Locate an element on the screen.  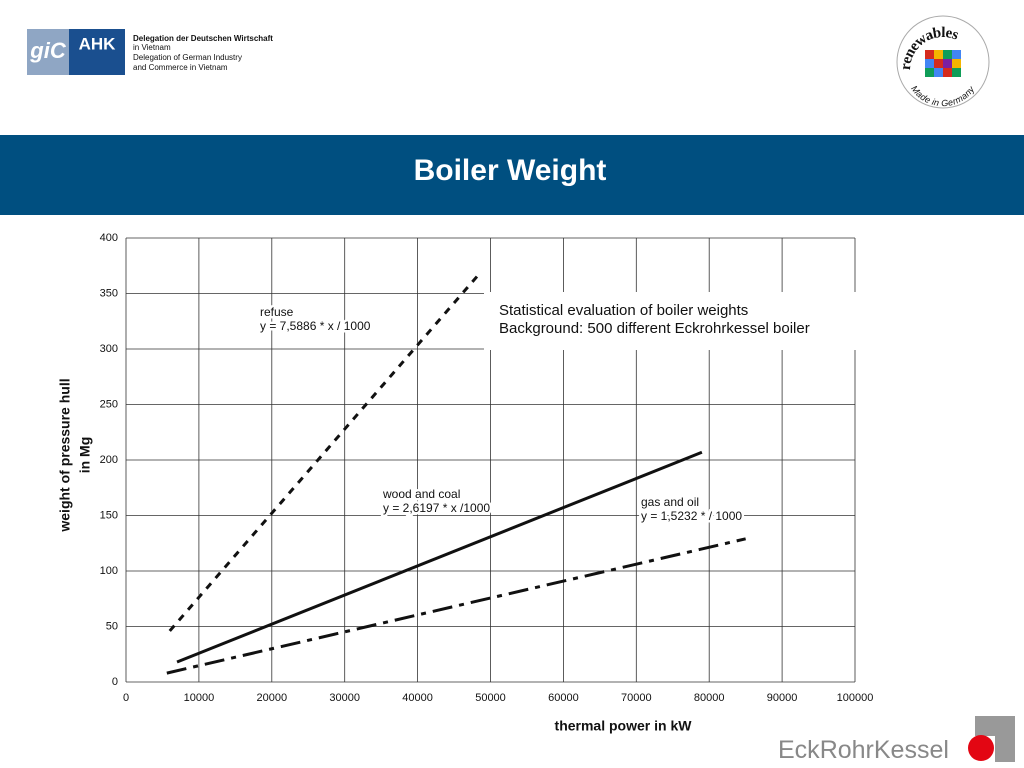
y-tick-label: 200 is located at coordinates (109, 460).